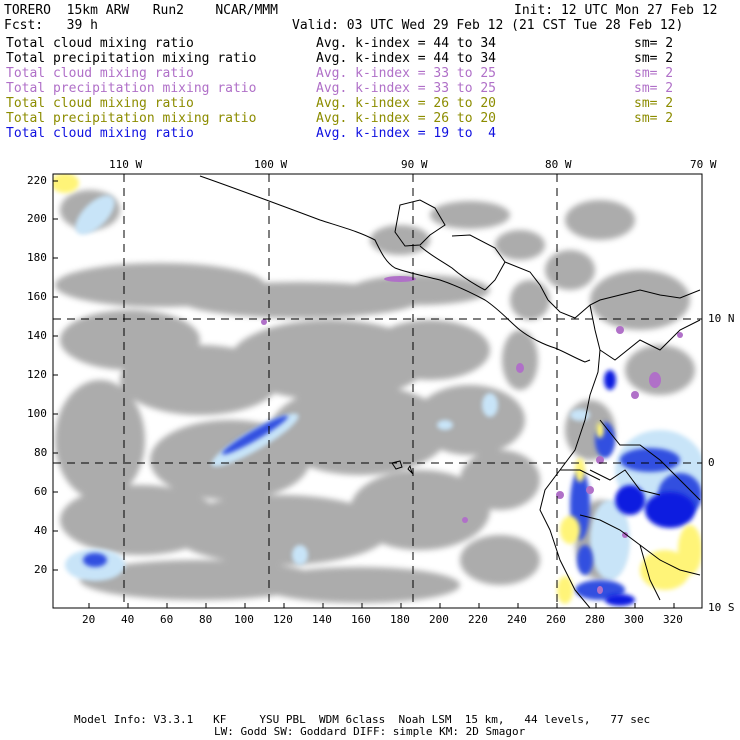 The image size is (740, 740). I want to click on init-time: Init: 12 UTC Mon 27 Feb 12, so click(616, 10).